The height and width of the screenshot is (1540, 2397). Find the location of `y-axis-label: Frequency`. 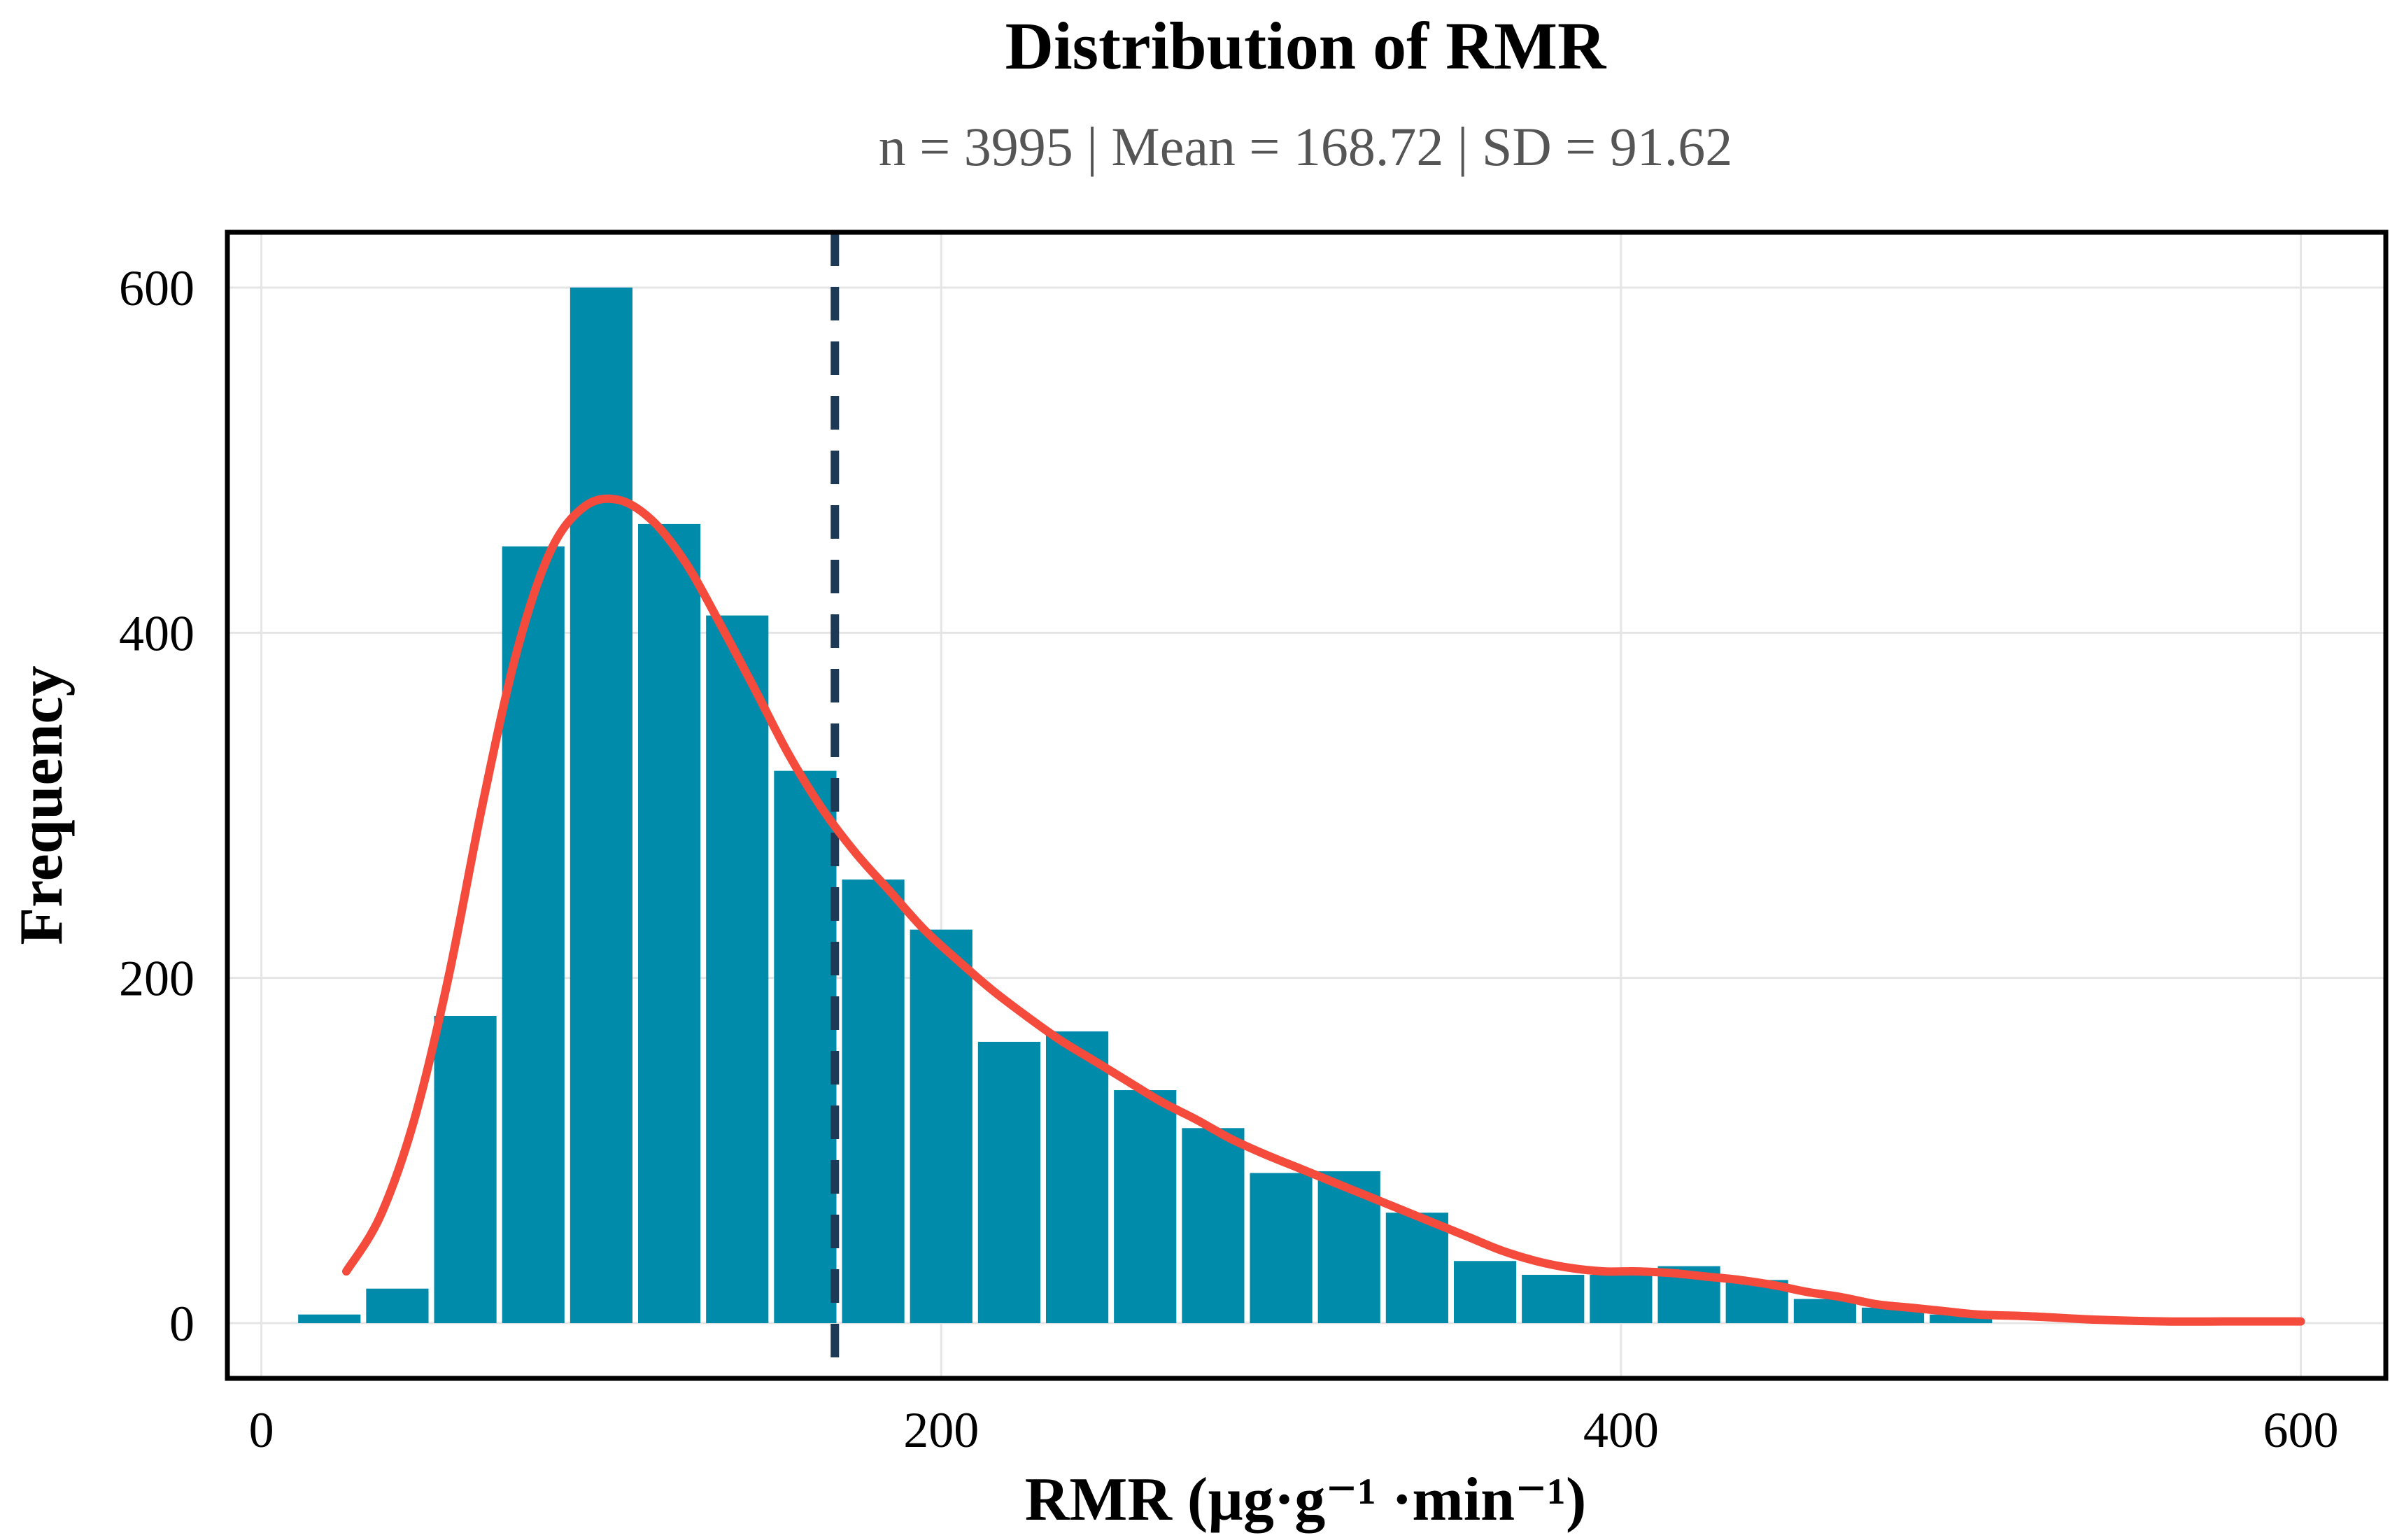

y-axis-label: Frequency is located at coordinates (42, 805).